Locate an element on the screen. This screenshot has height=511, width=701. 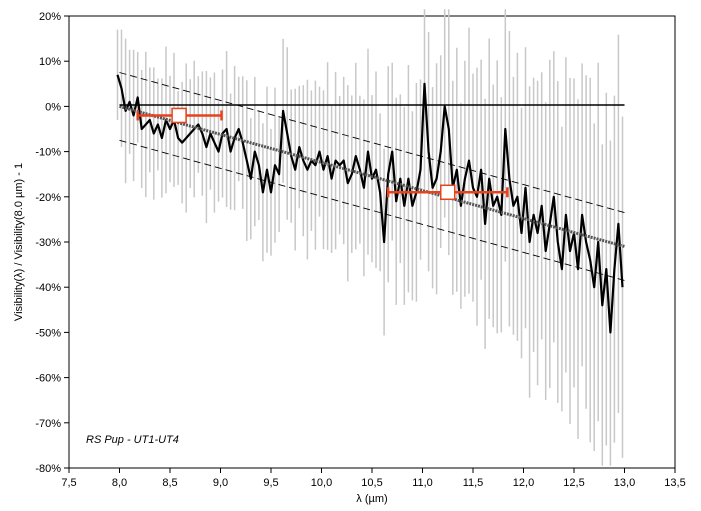
y-tick-label: 0% is located at coordinates (53, 107).